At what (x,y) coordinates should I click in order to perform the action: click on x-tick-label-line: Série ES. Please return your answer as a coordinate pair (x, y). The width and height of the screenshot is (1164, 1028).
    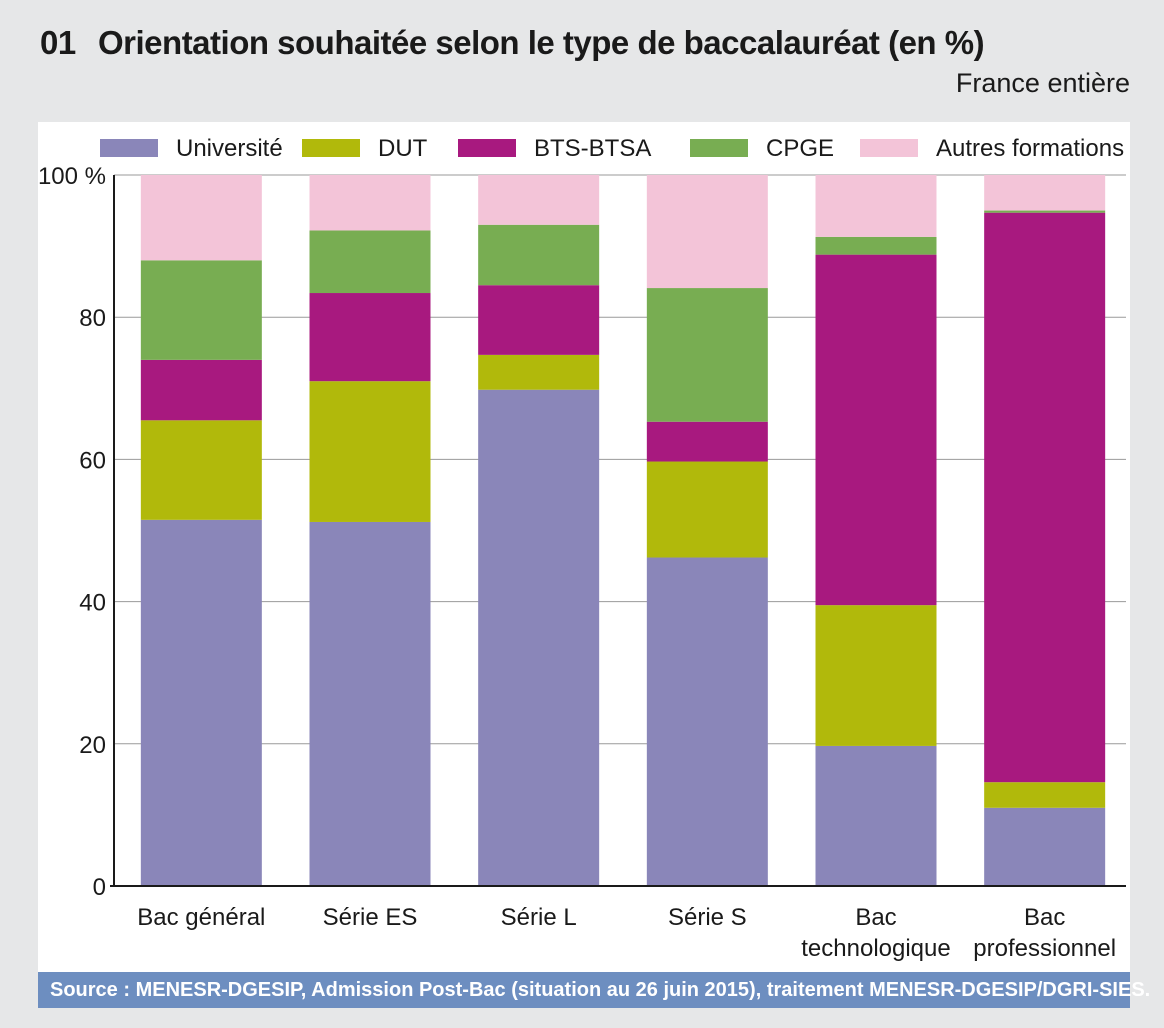
    Looking at the image, I should click on (370, 917).